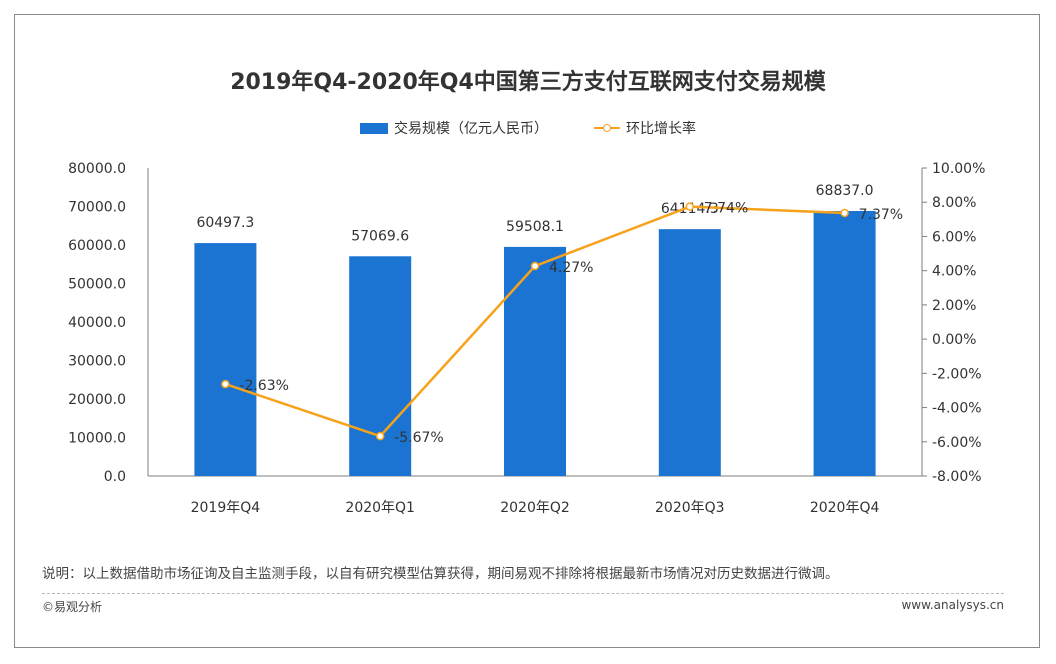  I want to click on right-tick-label: -8.00%, so click(957, 477).